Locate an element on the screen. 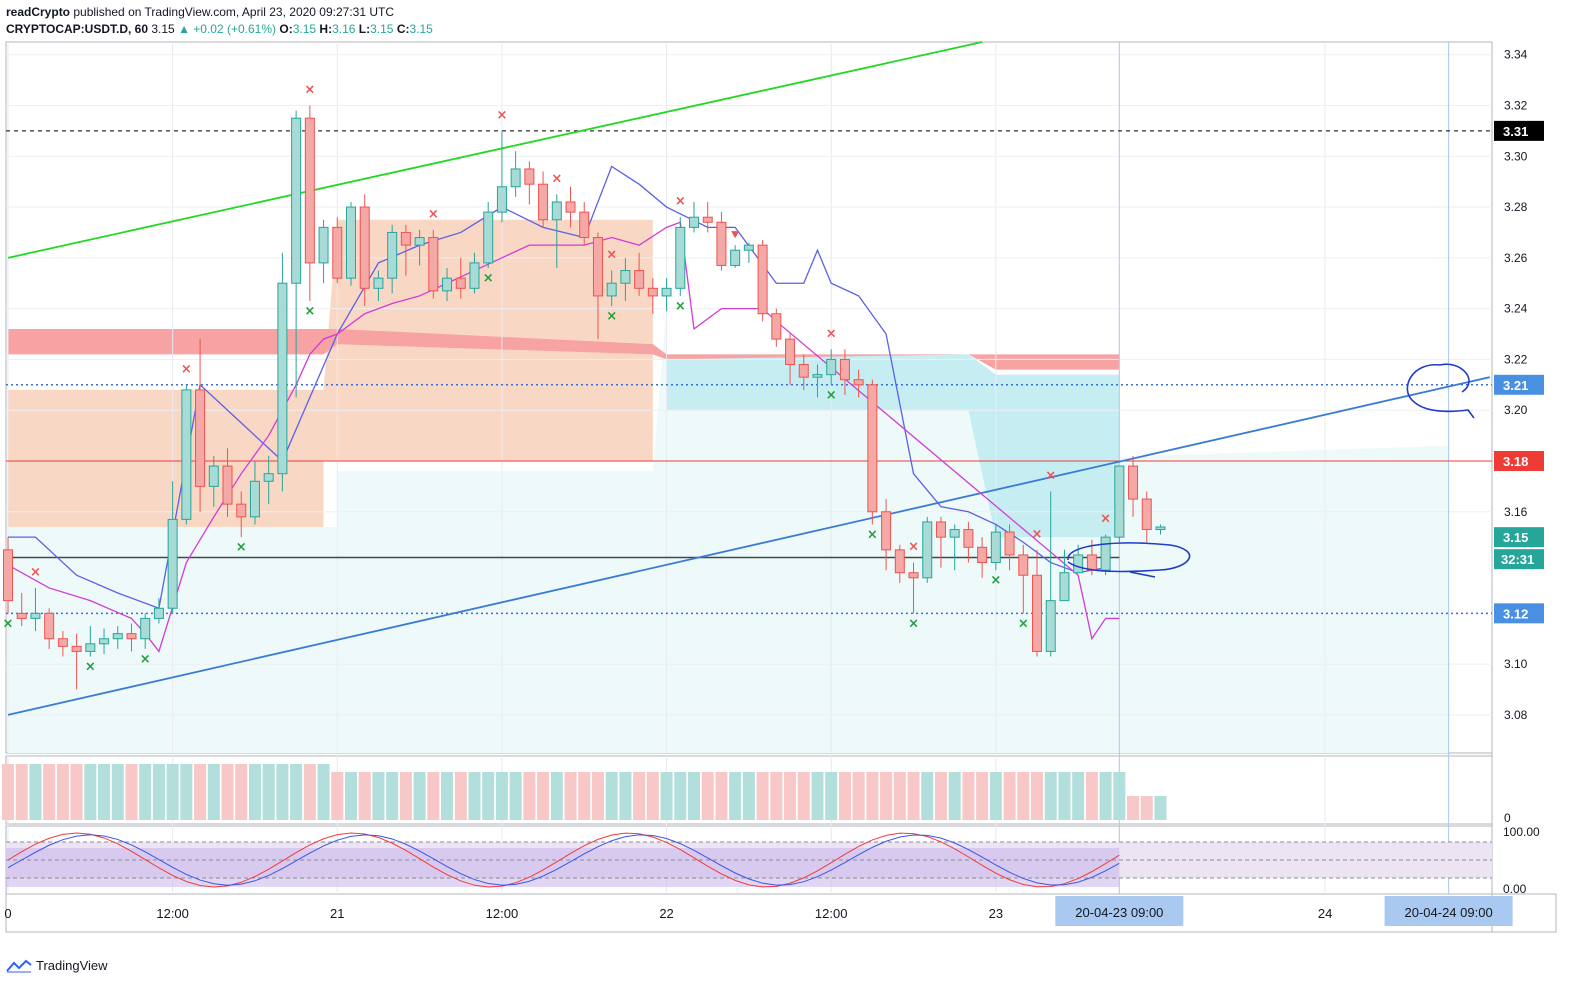 Image resolution: width=1594 pixels, height=984 pixels. buy-marker: × is located at coordinates (831, 395).